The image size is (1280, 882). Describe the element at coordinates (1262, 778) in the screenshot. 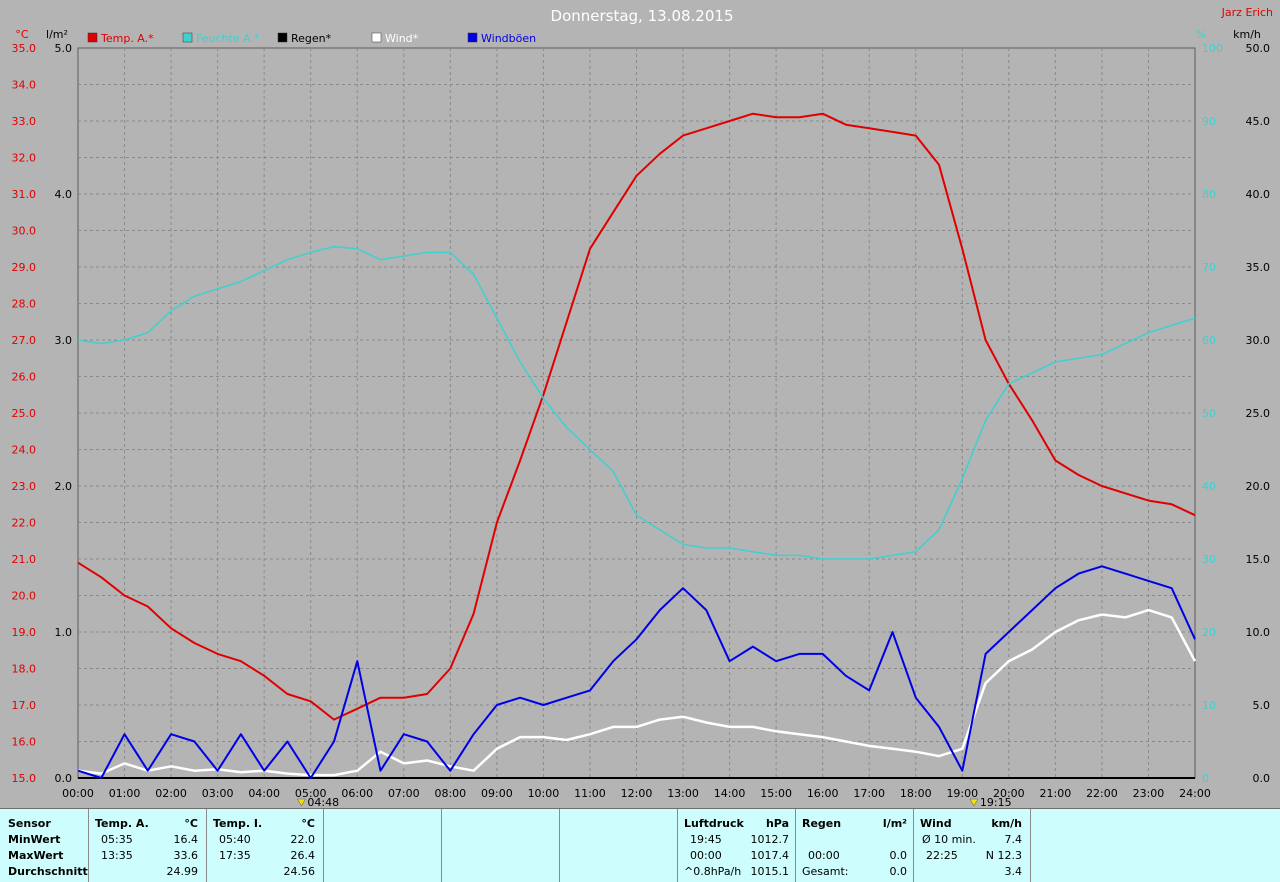

I see `wind-tick-label: 0.0` at that location.